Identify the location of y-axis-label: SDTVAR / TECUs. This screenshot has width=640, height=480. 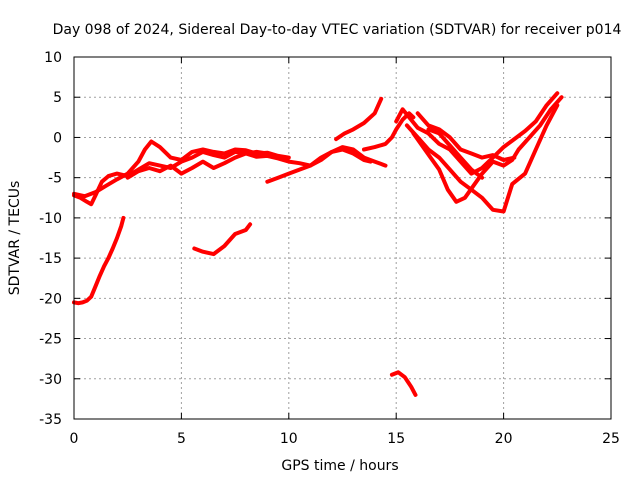
(15, 238).